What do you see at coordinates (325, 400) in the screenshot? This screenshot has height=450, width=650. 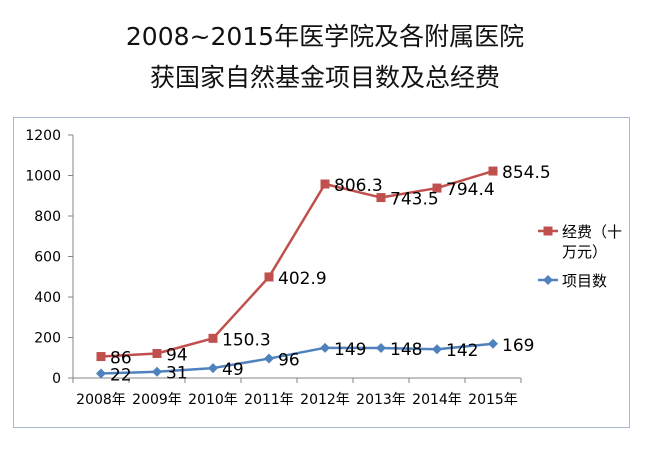 I see `x-tick-label: 2012年` at bounding box center [325, 400].